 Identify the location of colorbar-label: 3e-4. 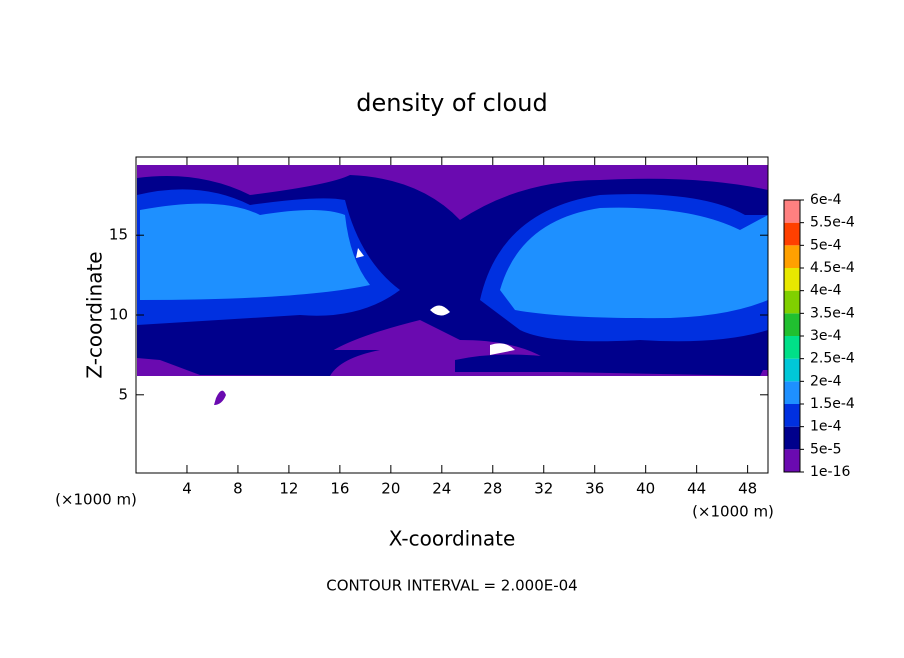
(826, 336).